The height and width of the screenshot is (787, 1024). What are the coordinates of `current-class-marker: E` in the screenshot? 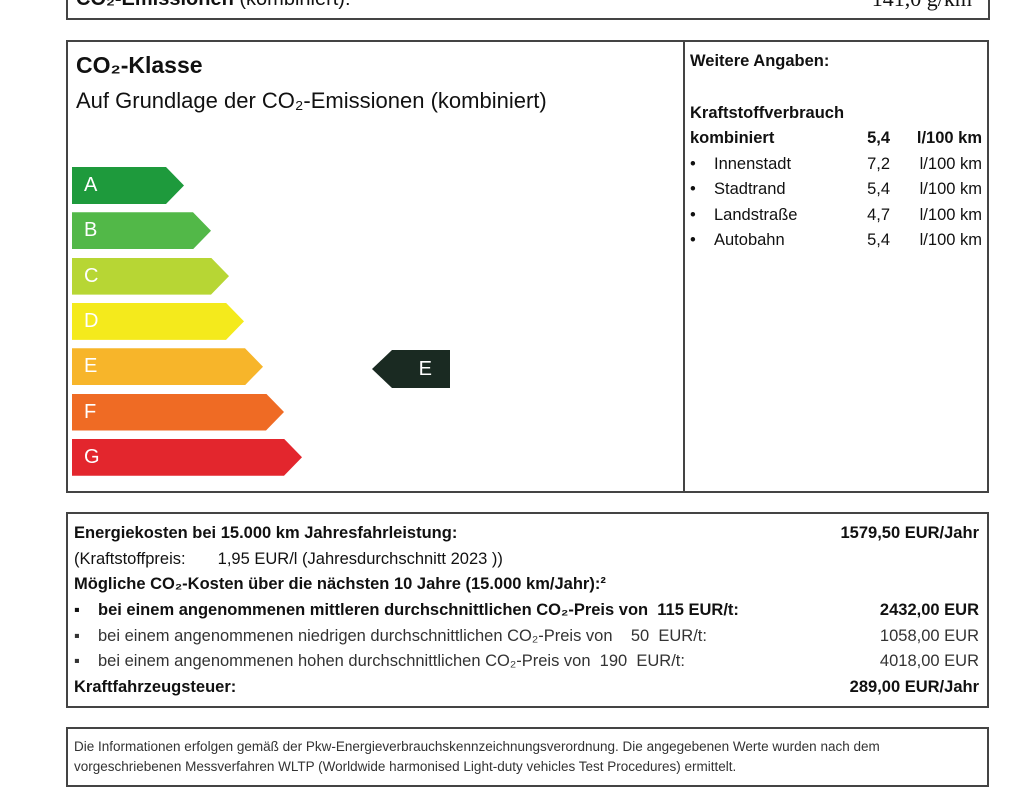 It's located at (411, 369).